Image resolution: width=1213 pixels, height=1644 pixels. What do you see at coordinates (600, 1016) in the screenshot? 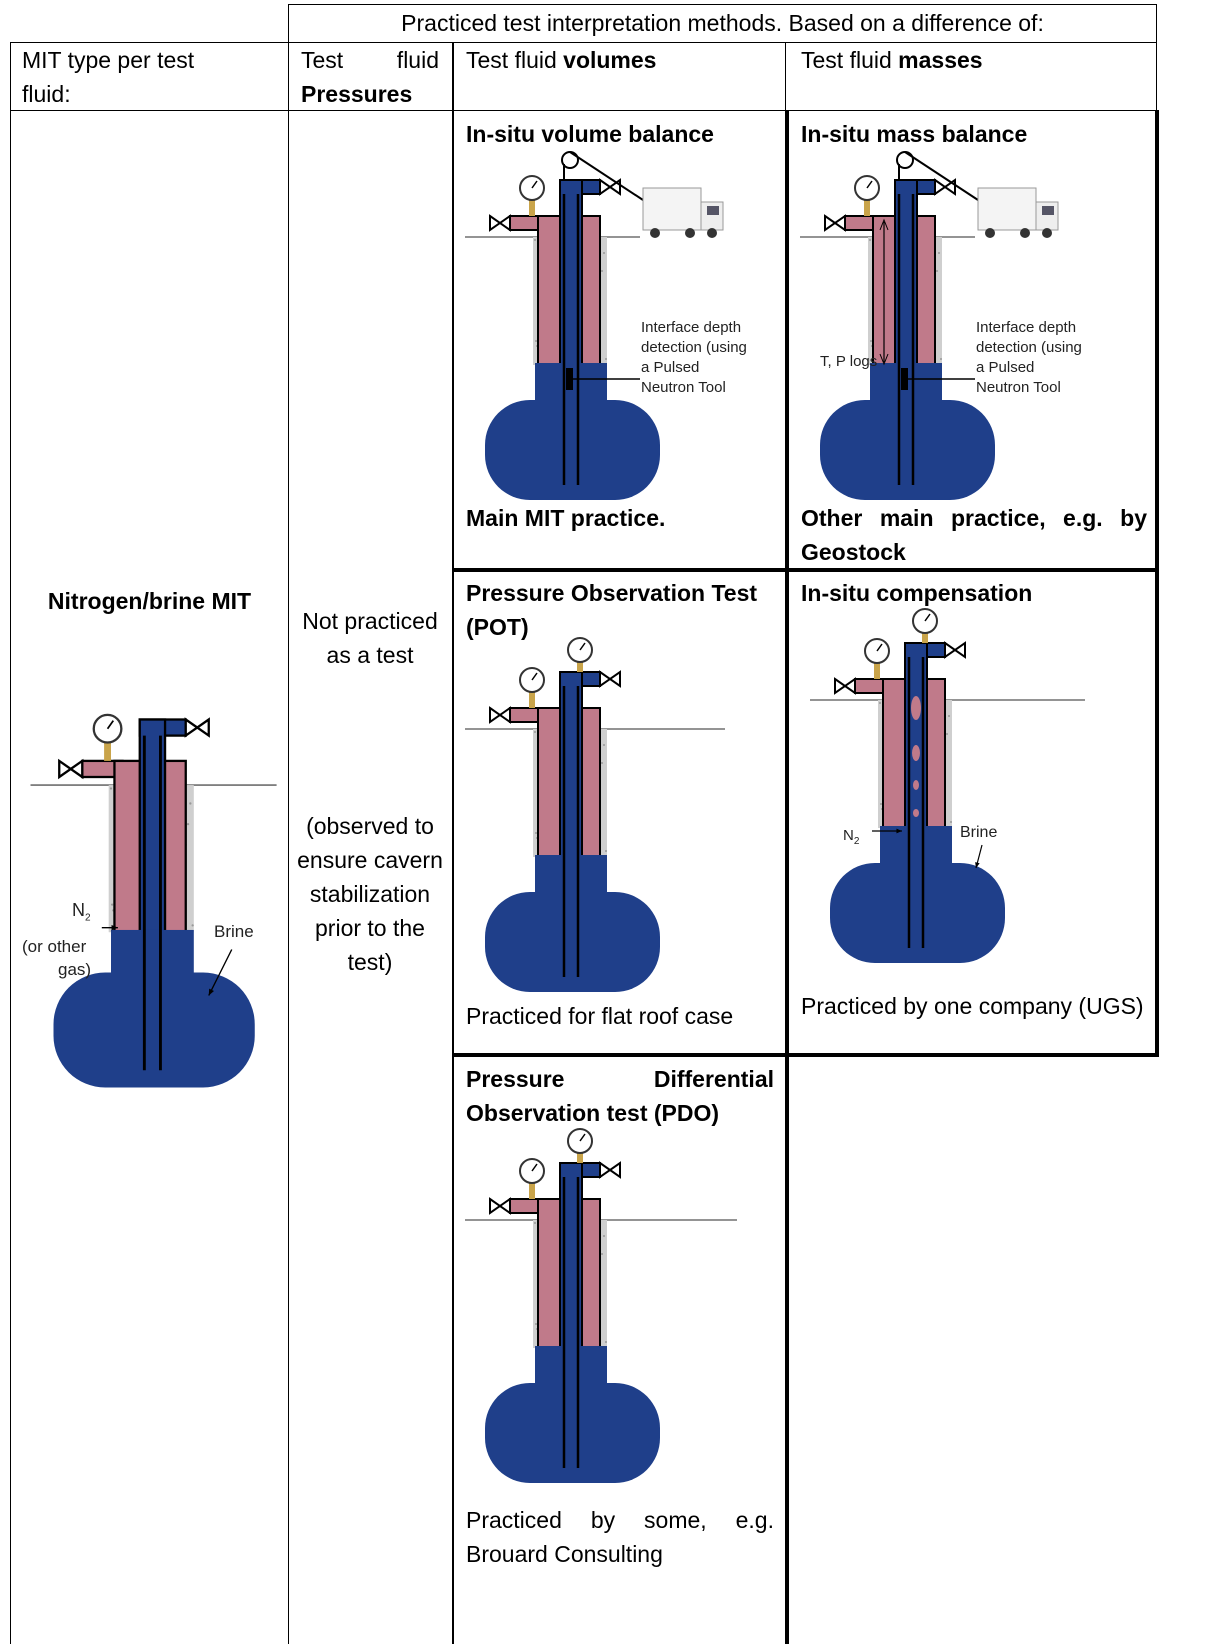
I see `cell-caption: Practiced for flat roof case` at bounding box center [600, 1016].